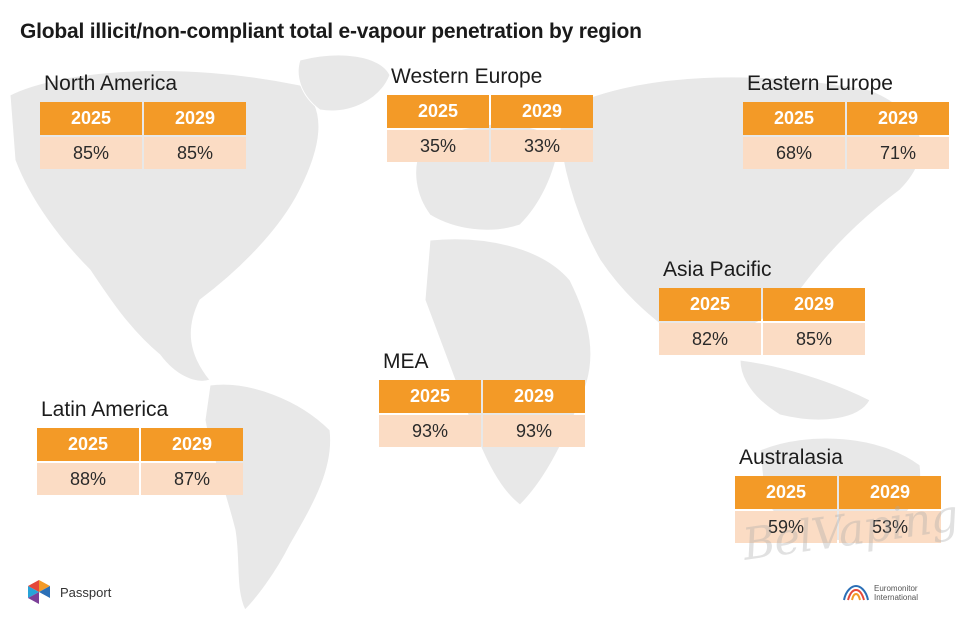 This screenshot has width=980, height=627. I want to click on region-name: Australasia, so click(791, 457).